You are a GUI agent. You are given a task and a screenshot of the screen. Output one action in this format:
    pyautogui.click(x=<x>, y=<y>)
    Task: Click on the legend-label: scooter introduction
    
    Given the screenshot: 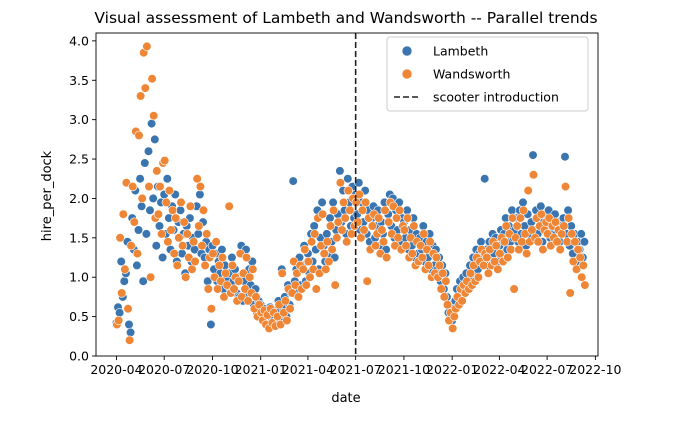 What is the action you would take?
    pyautogui.click(x=496, y=97)
    